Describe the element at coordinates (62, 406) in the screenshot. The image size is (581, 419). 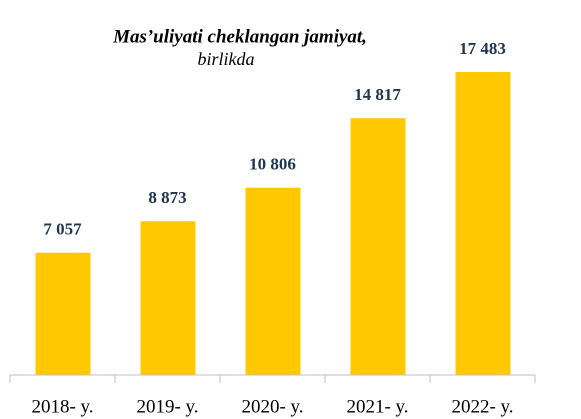
I see `x-tick-label: 2018- y.` at that location.